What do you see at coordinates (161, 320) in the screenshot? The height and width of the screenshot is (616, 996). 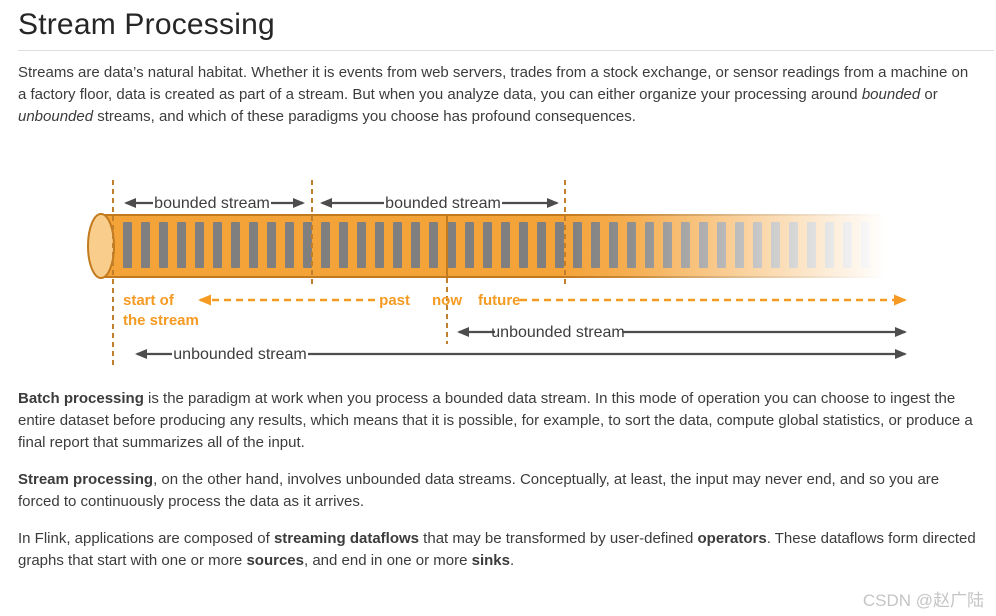 I see `start-of-stream-label-line2: the stream` at bounding box center [161, 320].